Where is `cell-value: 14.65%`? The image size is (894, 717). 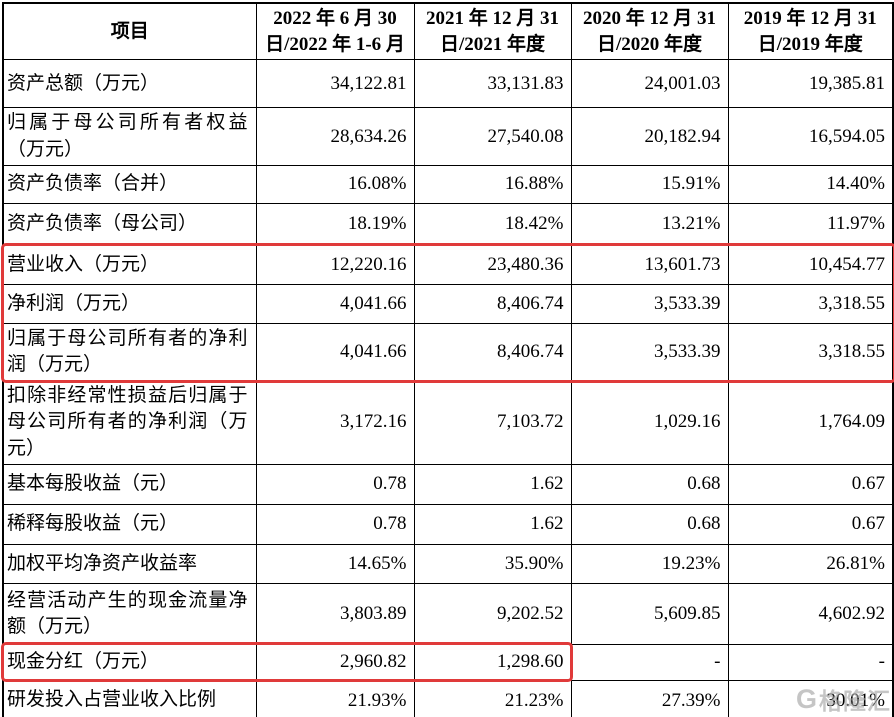 cell-value: 14.65% is located at coordinates (335, 563).